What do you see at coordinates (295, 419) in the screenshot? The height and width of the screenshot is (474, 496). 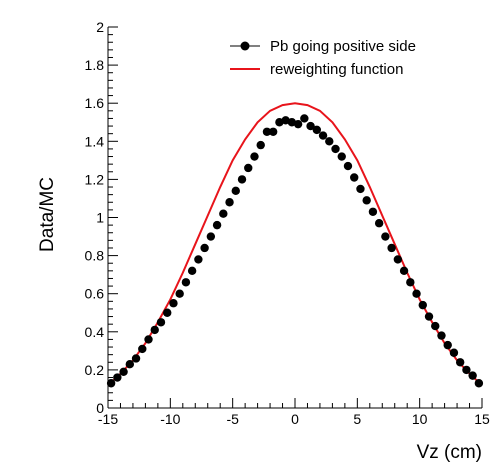 I see `x-tick-label: 0` at bounding box center [295, 419].